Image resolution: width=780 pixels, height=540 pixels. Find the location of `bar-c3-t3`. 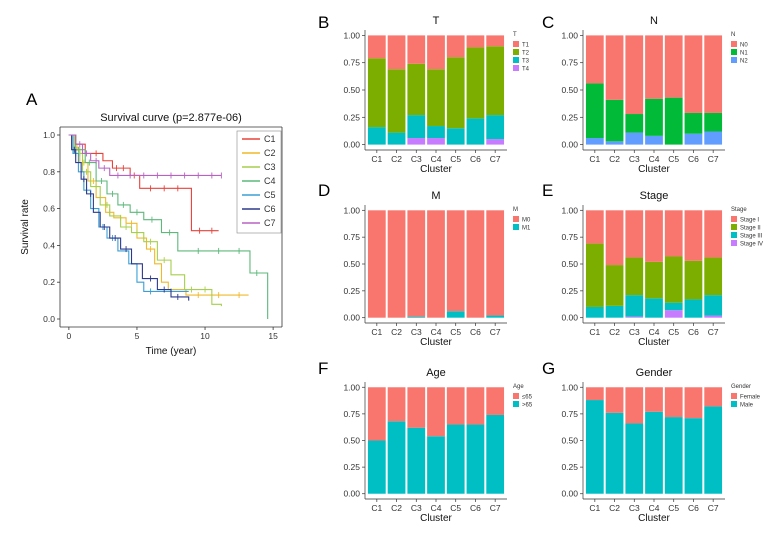

bar-c3-t3 is located at coordinates (416, 127).